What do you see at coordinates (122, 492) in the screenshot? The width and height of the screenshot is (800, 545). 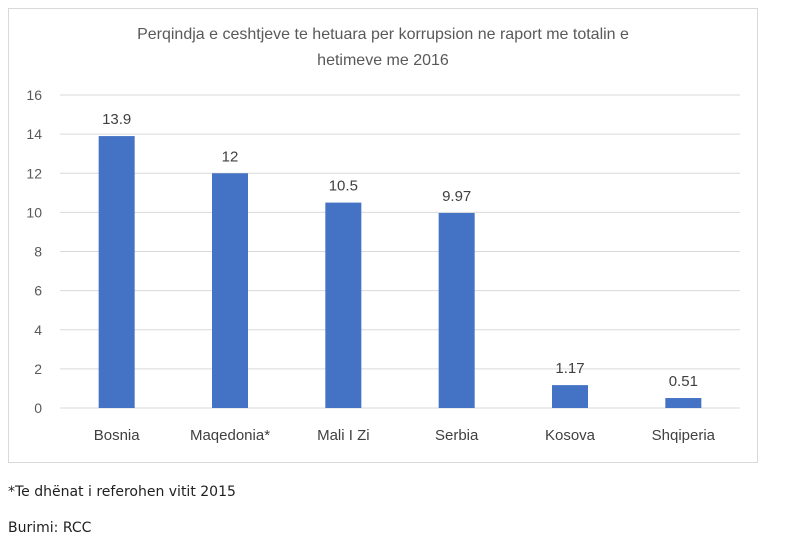 I see `footnote: *Te dhënat i referohen vitit 2015` at bounding box center [122, 492].